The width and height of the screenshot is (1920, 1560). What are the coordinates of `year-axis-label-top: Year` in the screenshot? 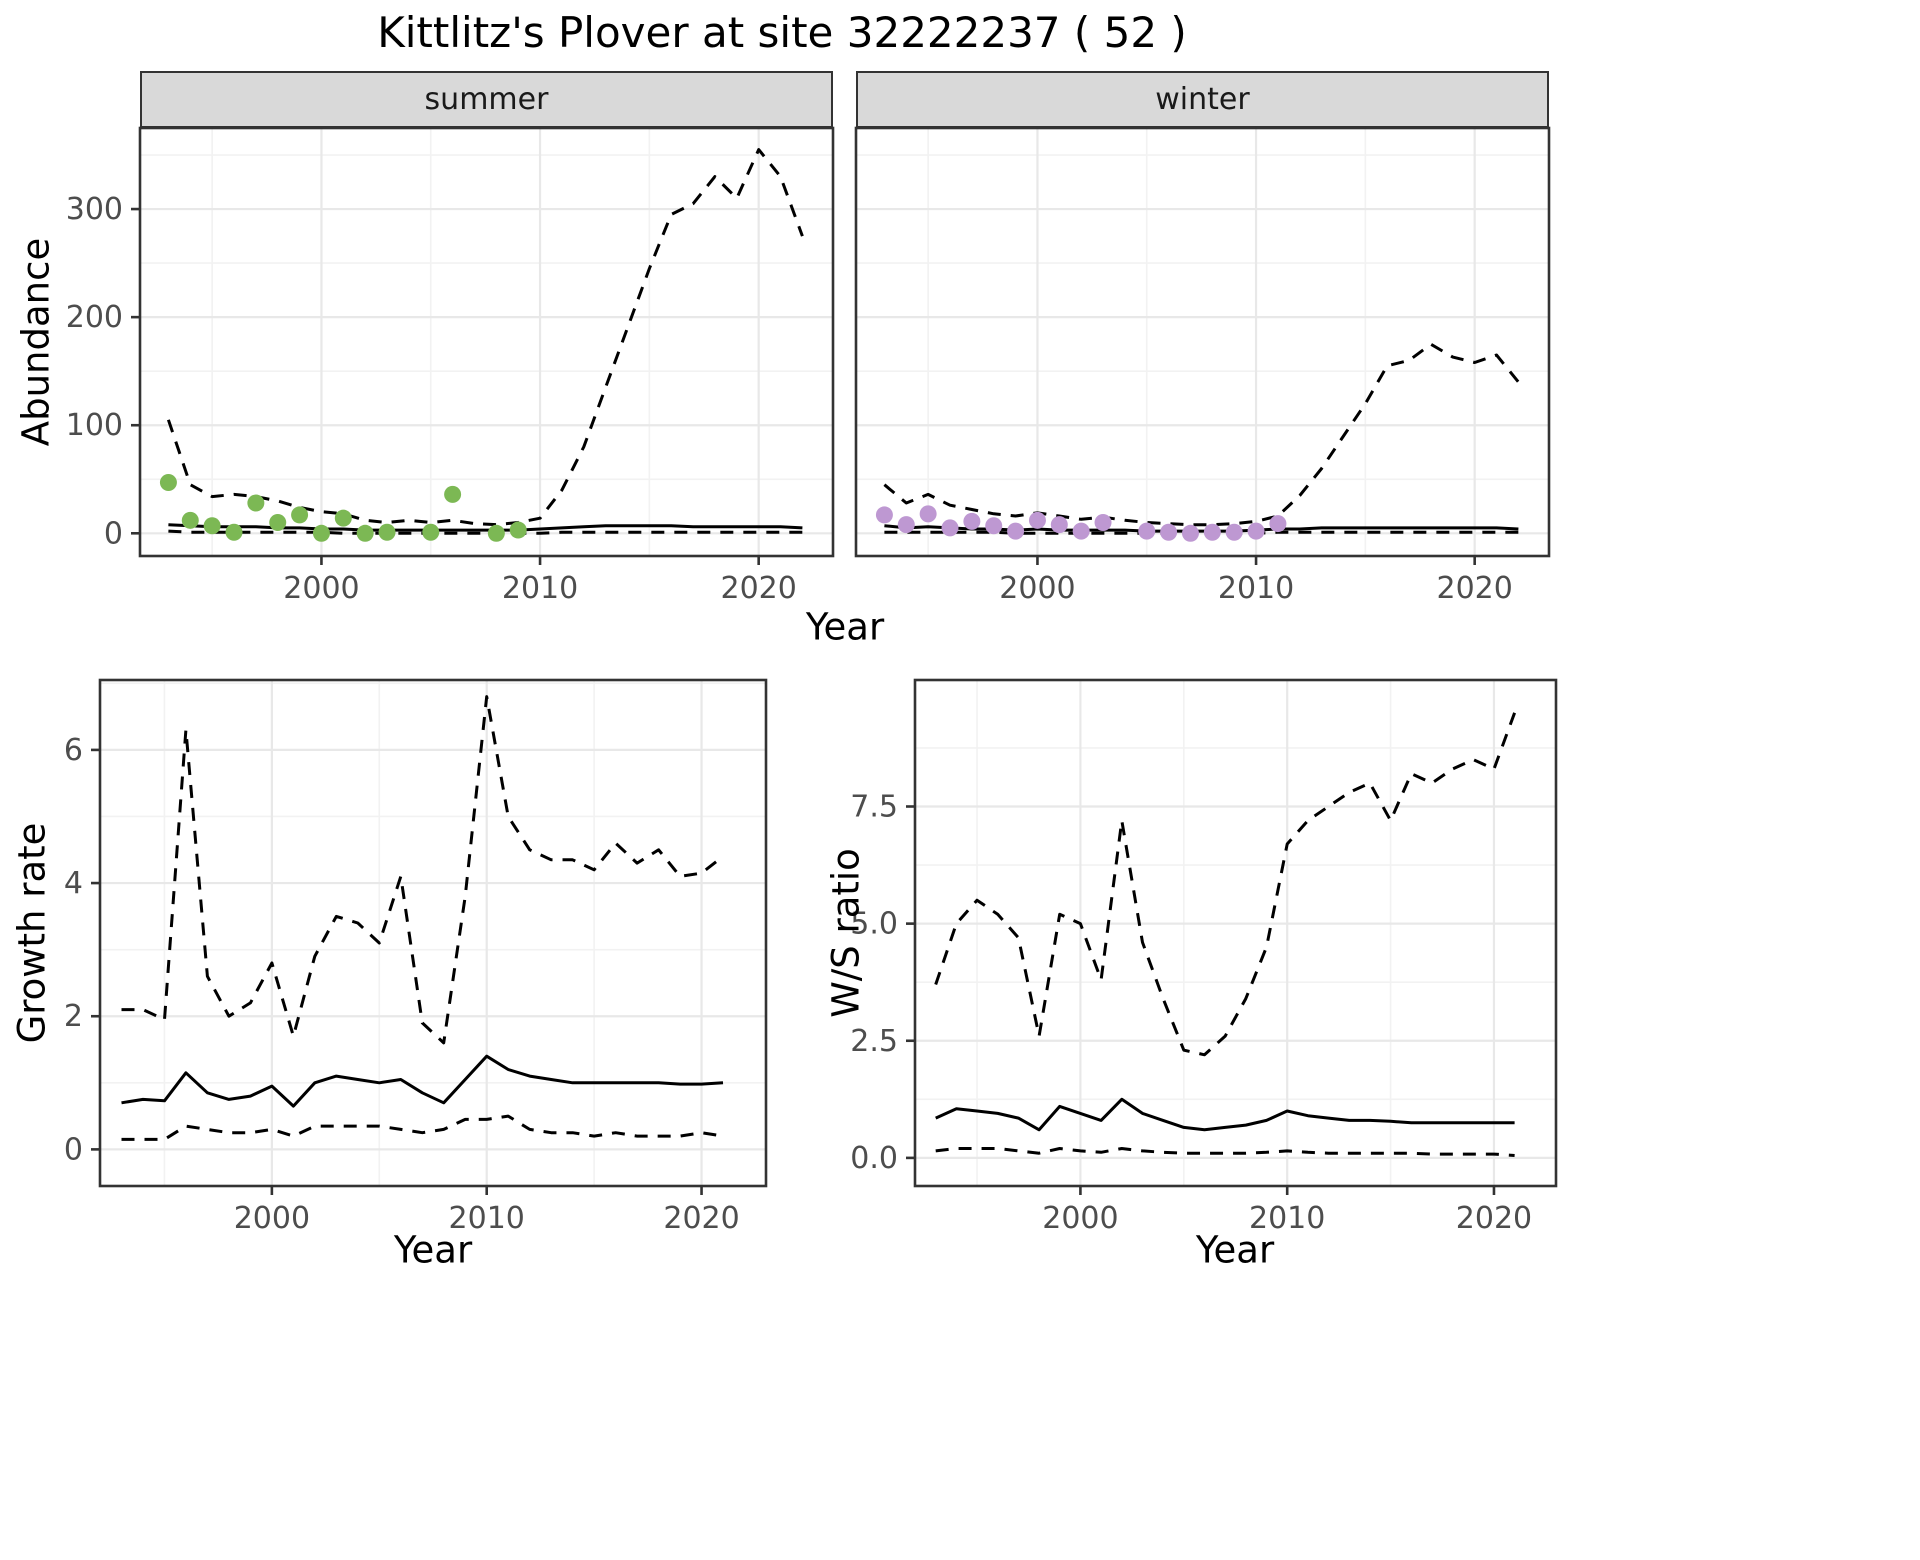 It's located at (845, 627).